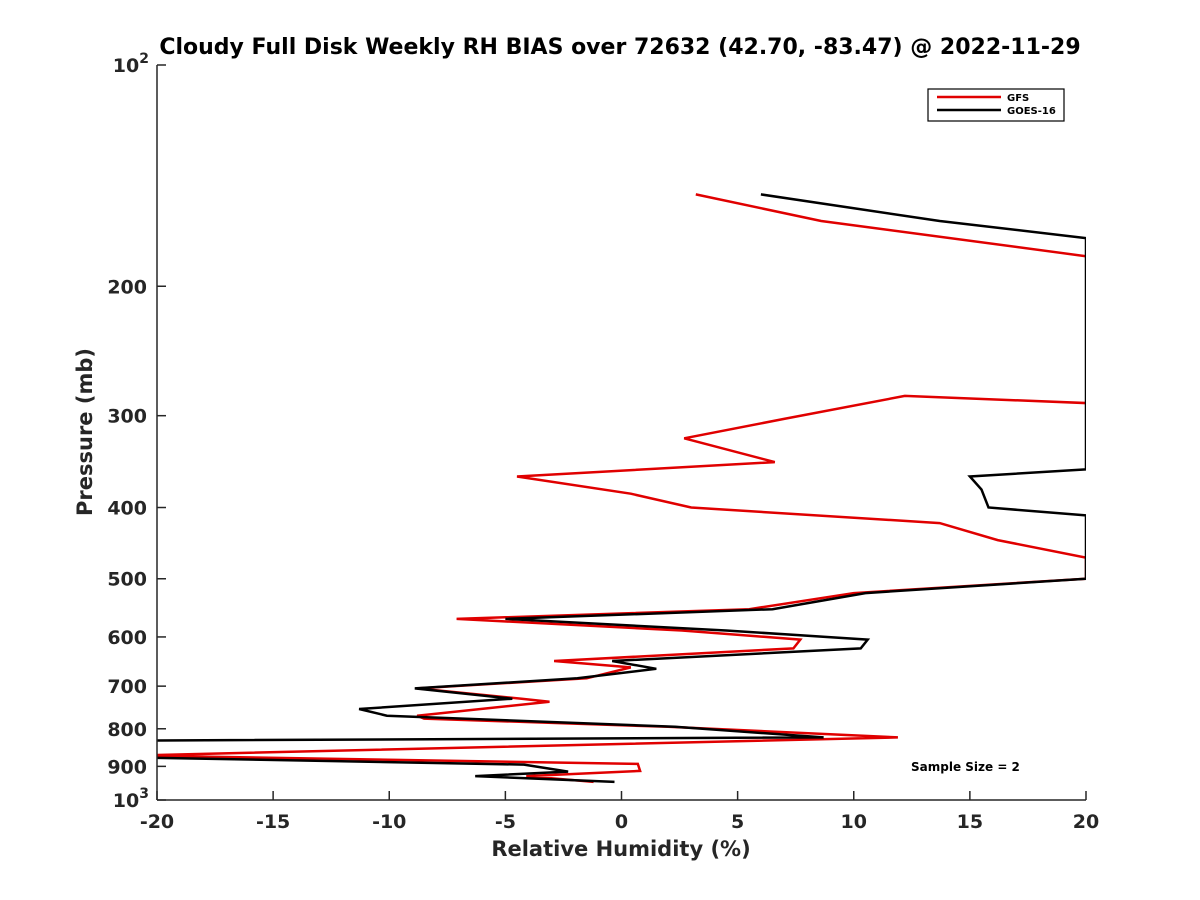 This screenshot has width=1200, height=900. Describe the element at coordinates (1086, 822) in the screenshot. I see `x-tick-label: 20` at that location.